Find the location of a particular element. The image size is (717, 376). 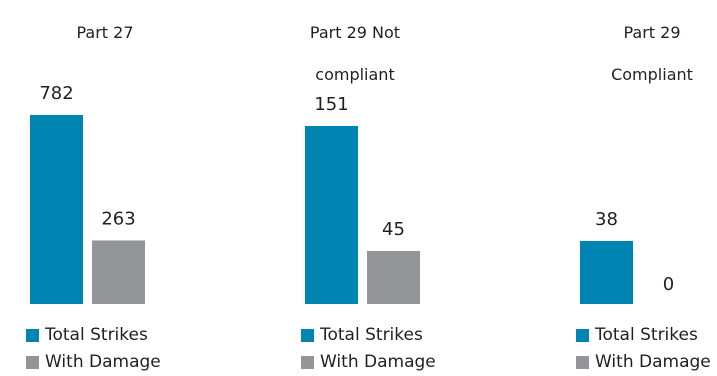

data-label-total-strikes: 782 is located at coordinates (56, 93).